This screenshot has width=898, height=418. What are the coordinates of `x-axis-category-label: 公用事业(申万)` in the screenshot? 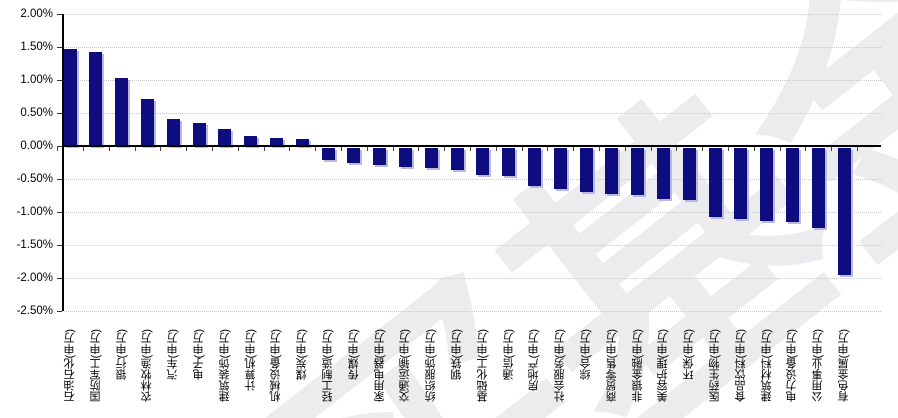 It's located at (818, 366).